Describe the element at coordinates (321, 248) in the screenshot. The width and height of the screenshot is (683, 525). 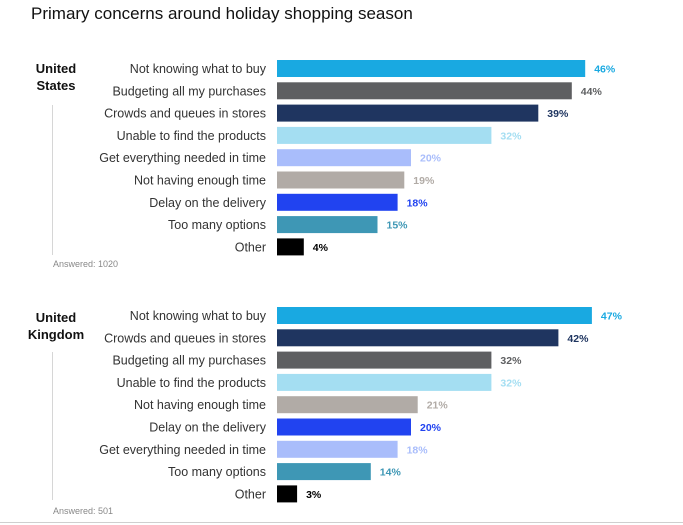
I see `value-label: 4%` at that location.